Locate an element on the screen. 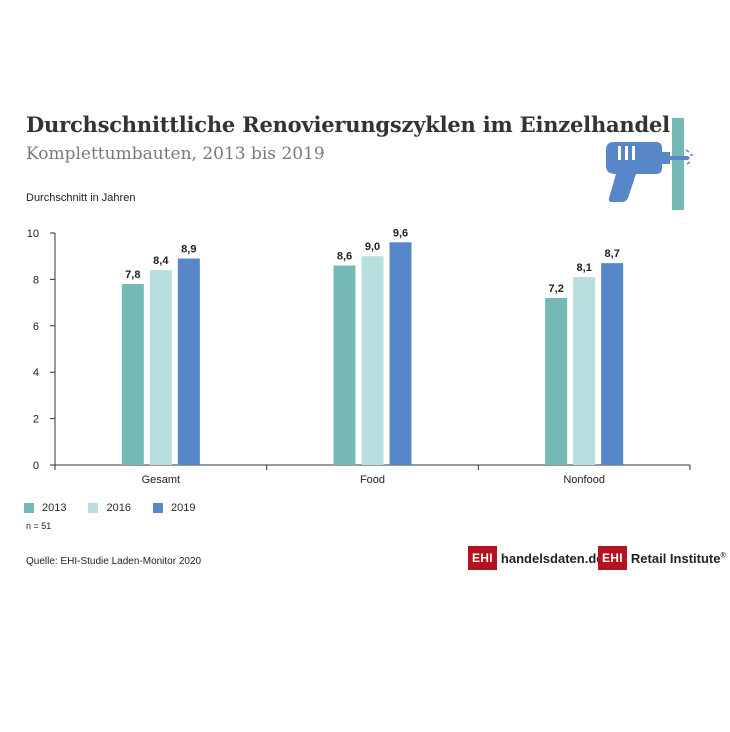  legend: 2013 2016 2019 is located at coordinates (109, 508).